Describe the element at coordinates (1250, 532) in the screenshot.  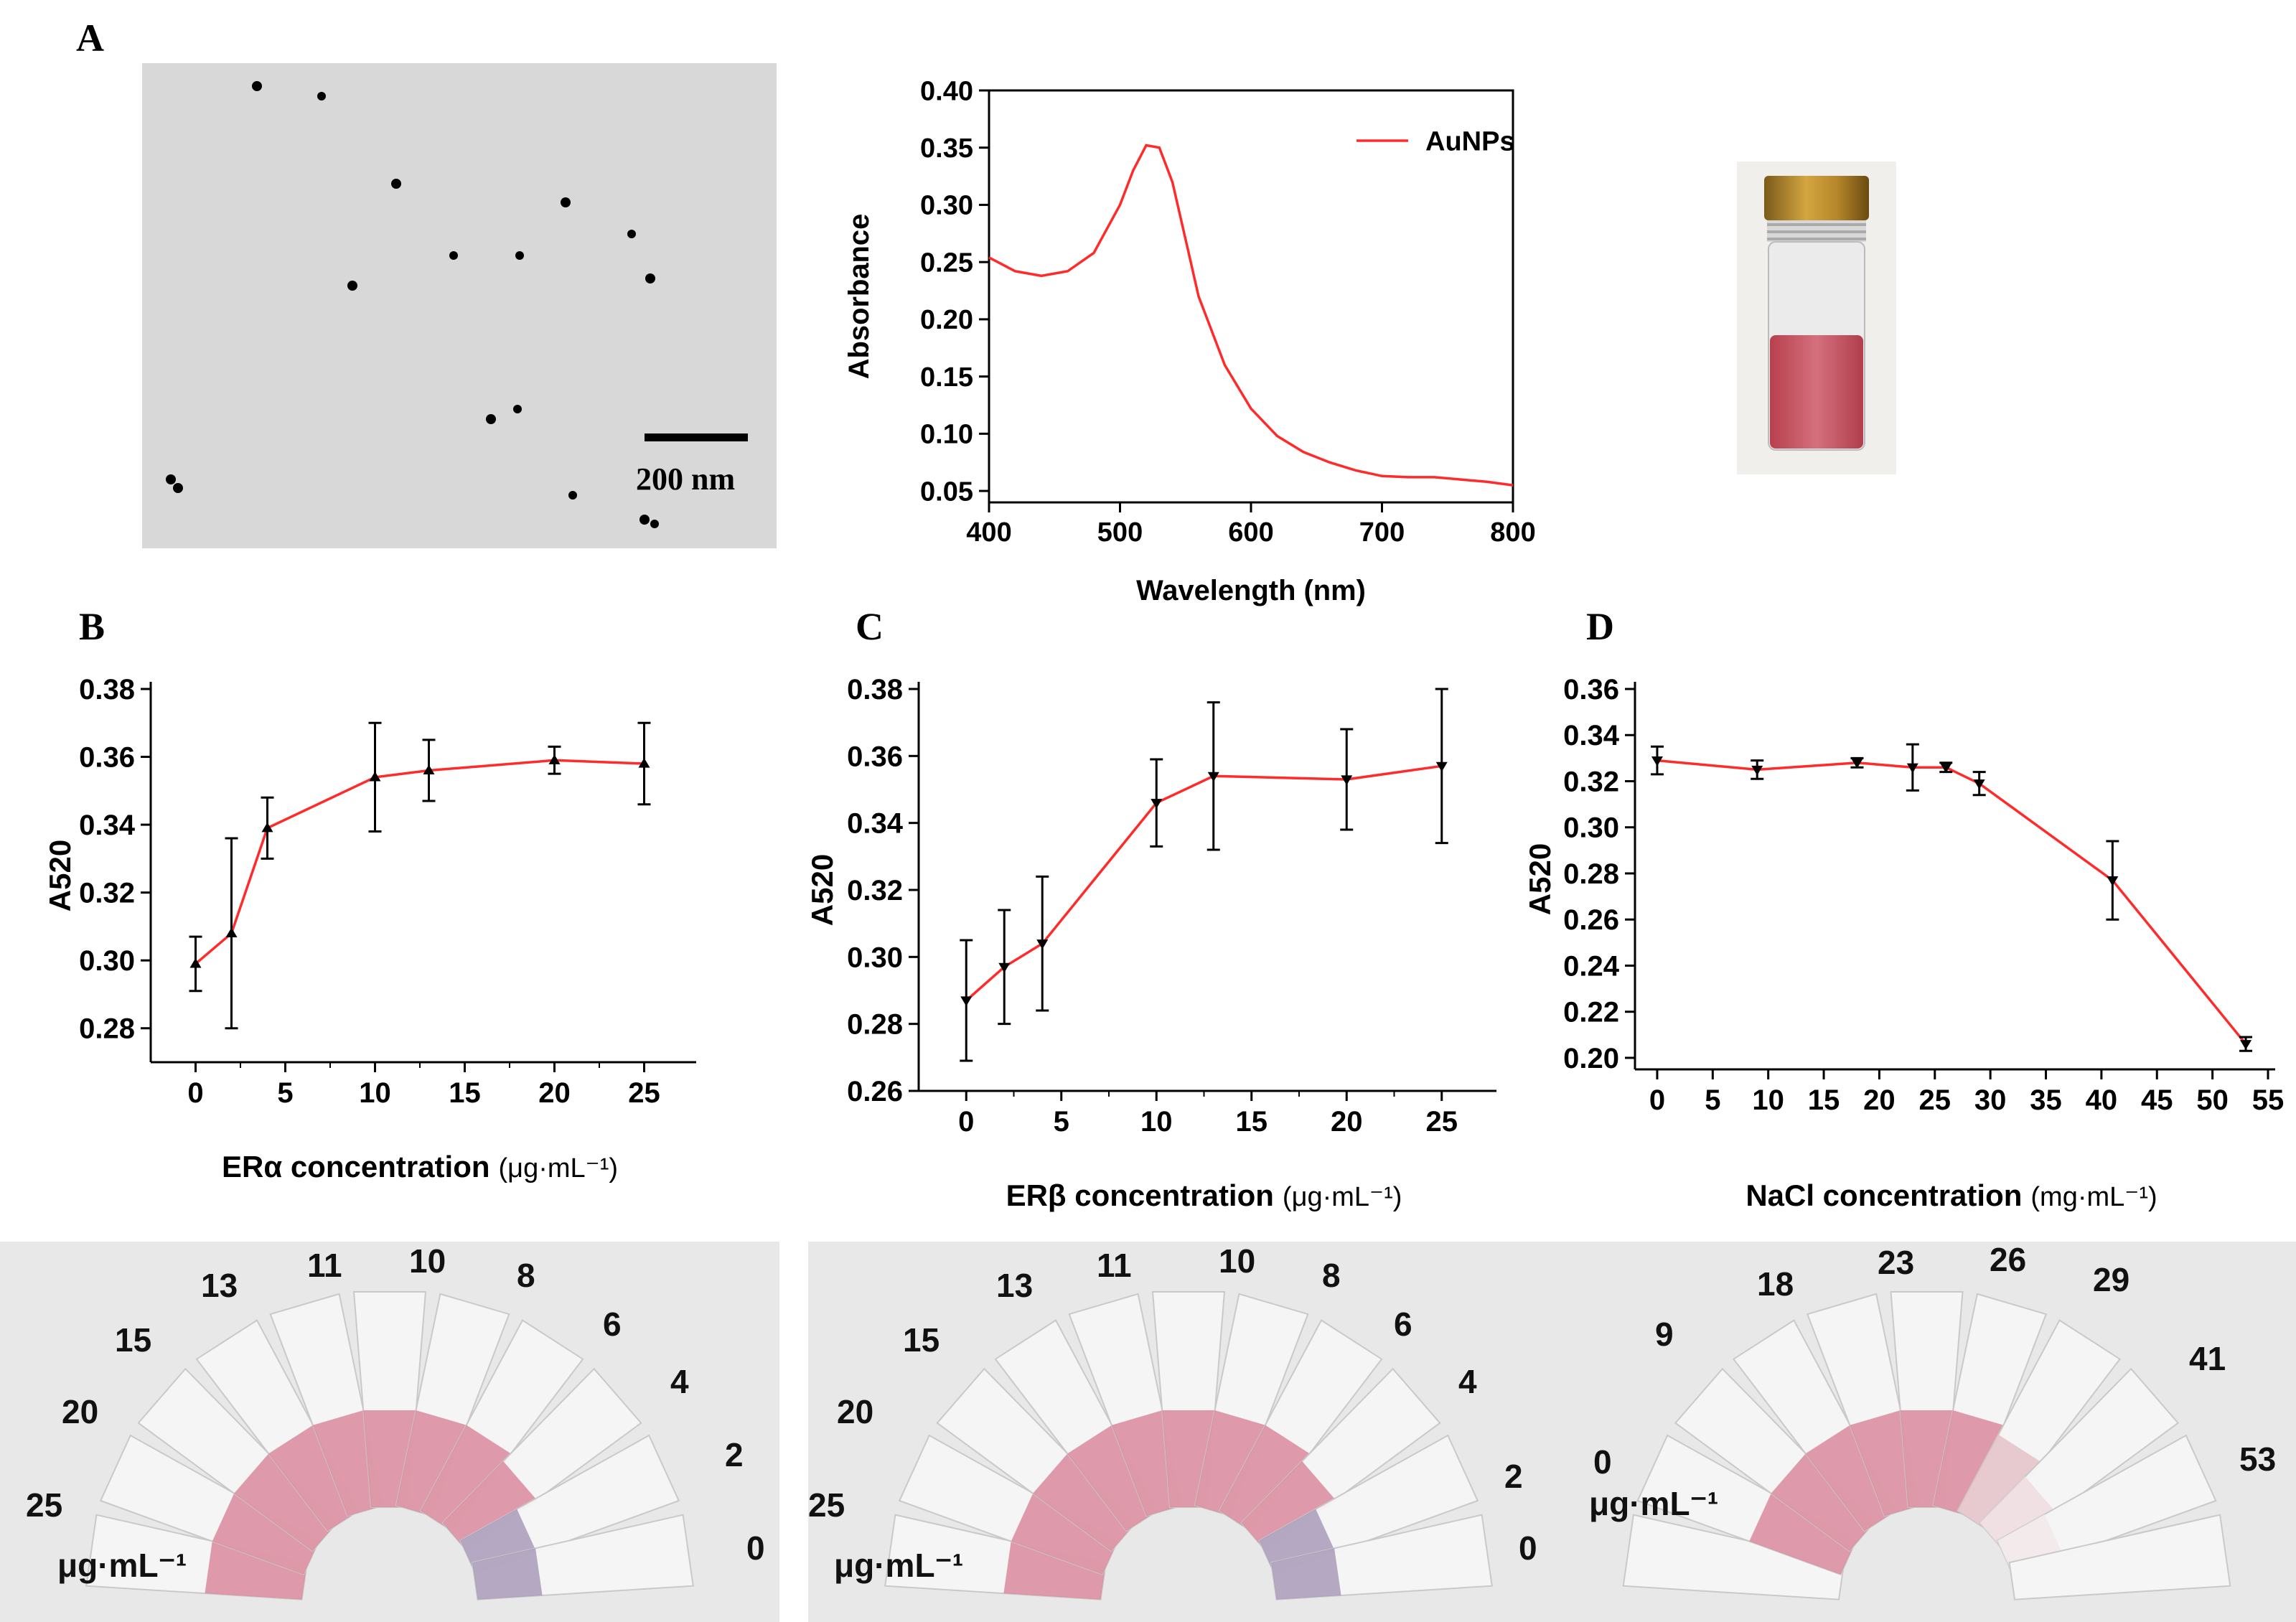
I see `x-tick-label: 600` at that location.